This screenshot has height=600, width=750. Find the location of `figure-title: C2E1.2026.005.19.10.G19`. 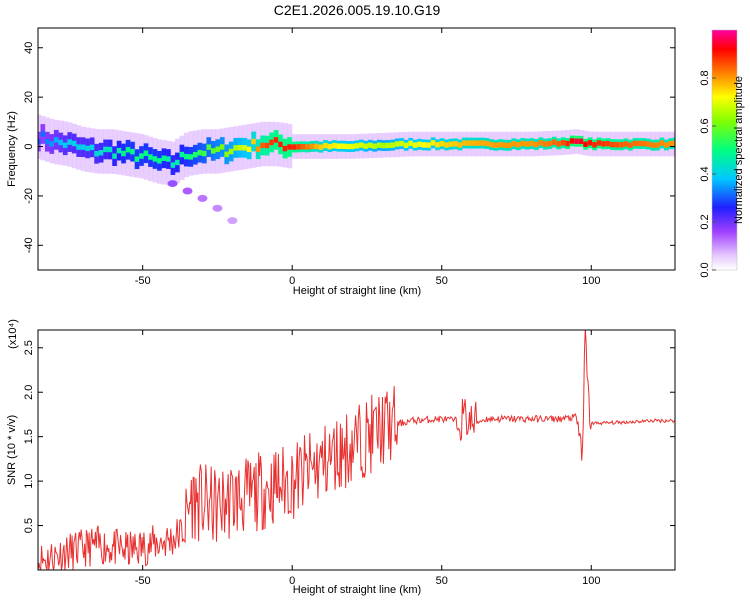

figure-title: C2E1.2026.005.19.10.G19 is located at coordinates (357, 10).